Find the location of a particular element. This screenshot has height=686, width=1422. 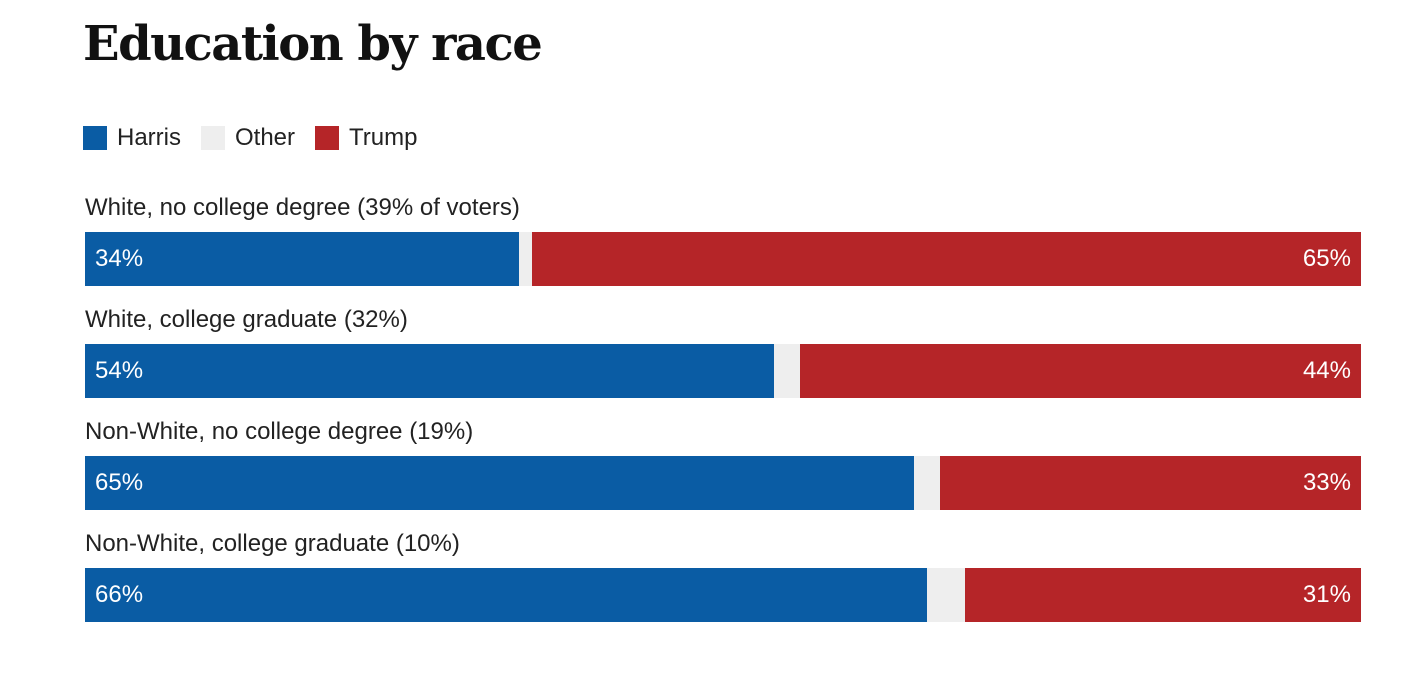

bar-segment-trump: 31% is located at coordinates (1163, 595).